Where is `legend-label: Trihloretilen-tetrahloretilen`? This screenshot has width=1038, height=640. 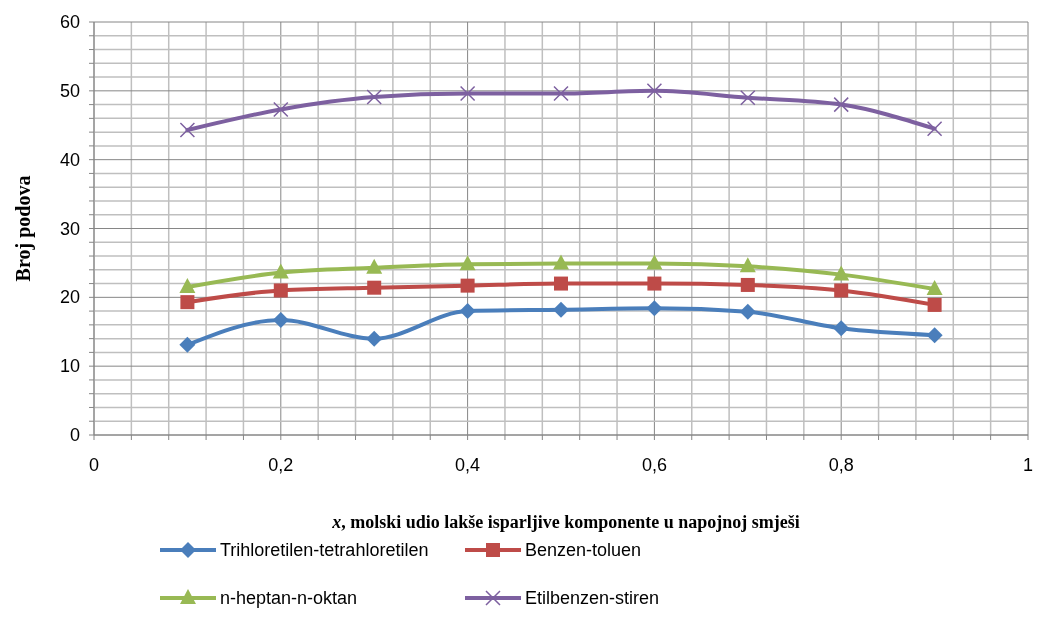
legend-label: Trihloretilen-tetrahloretilen is located at coordinates (324, 550).